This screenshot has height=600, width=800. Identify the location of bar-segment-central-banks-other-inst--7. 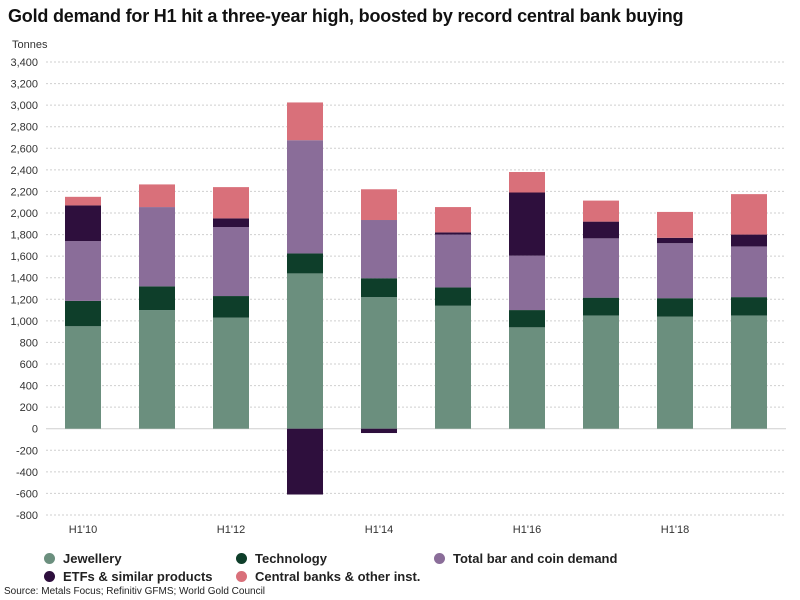
(601, 211).